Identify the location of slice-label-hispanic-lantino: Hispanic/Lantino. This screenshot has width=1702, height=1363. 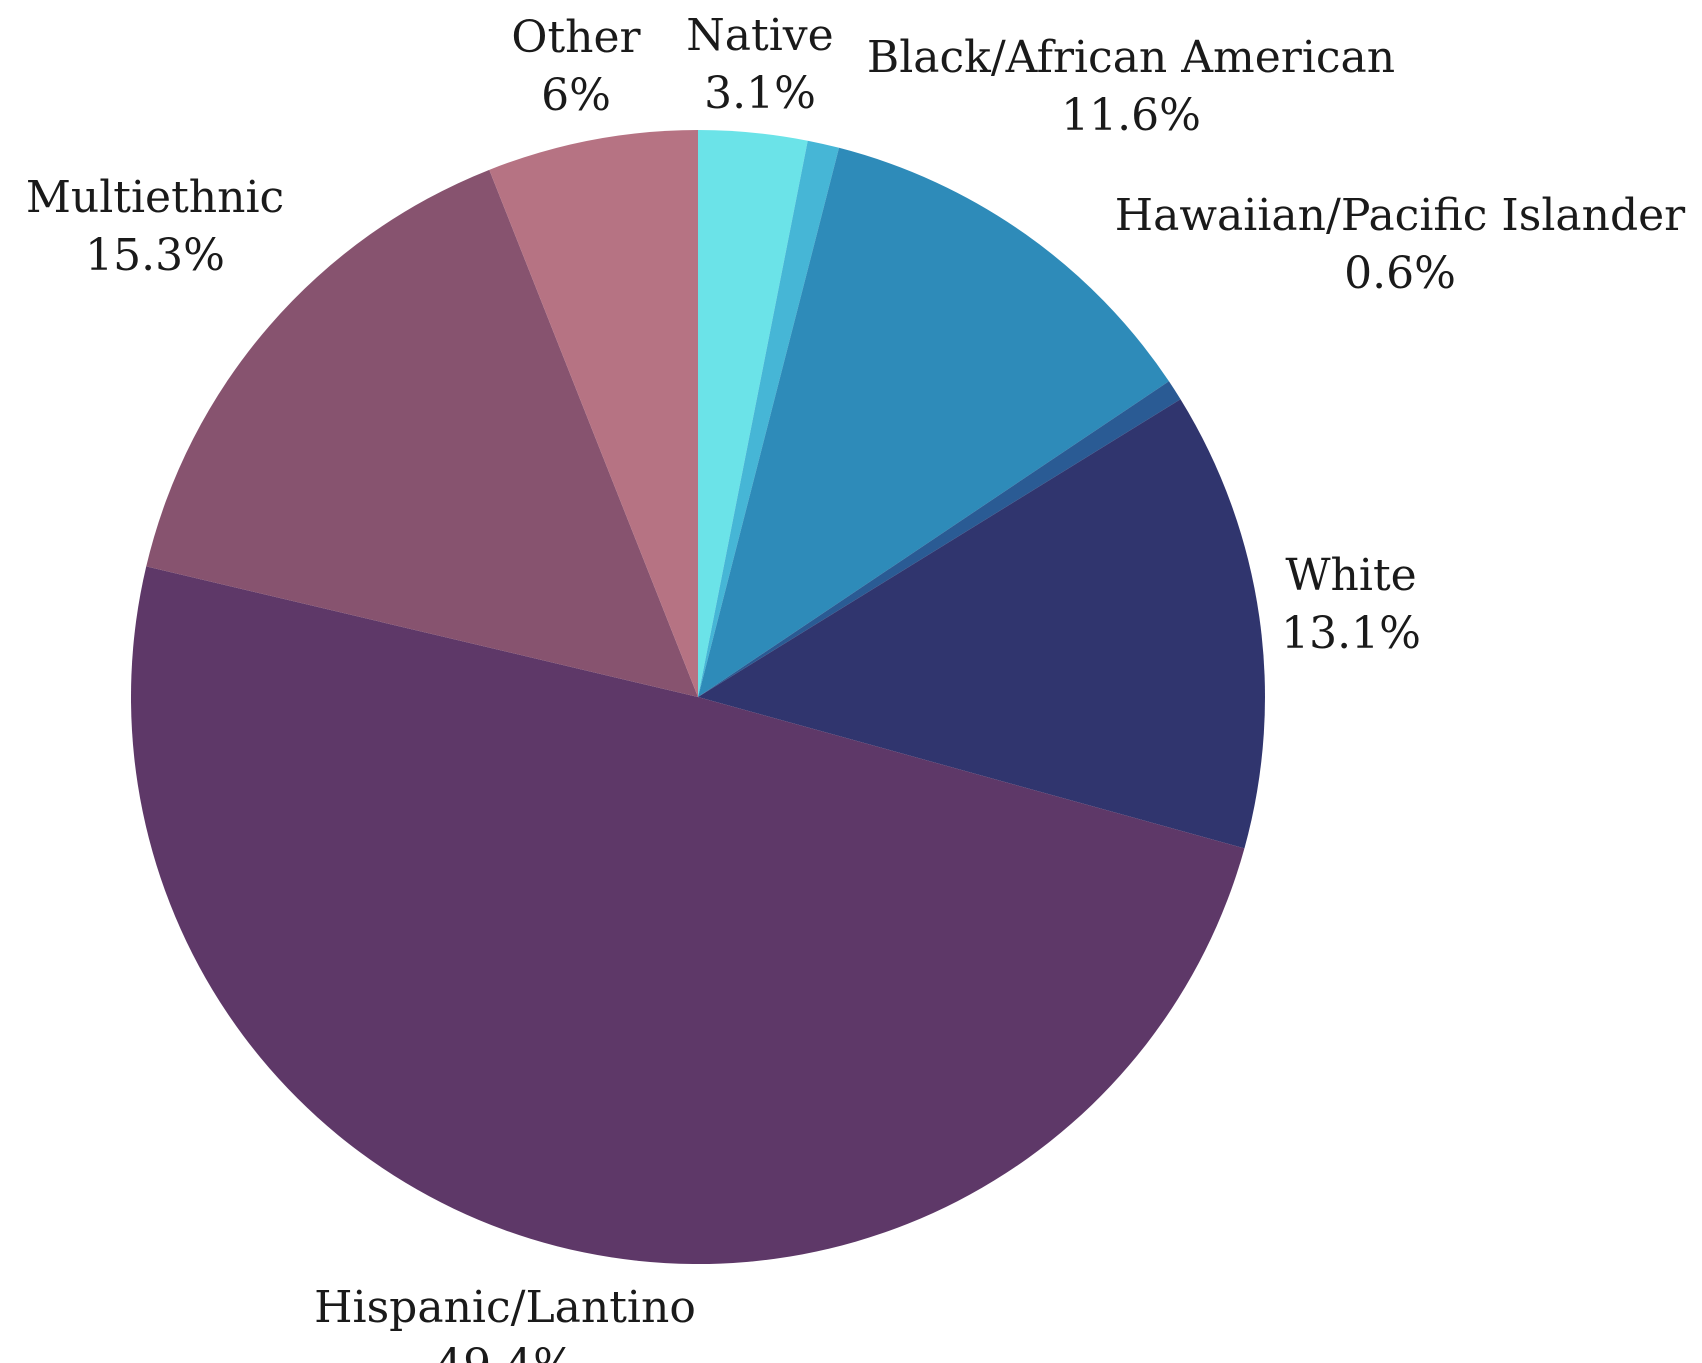
(505, 1307).